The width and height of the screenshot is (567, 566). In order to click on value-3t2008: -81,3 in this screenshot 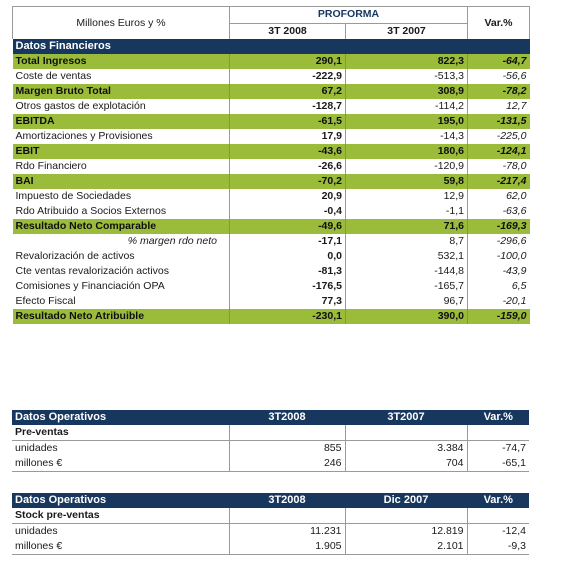, I will do `click(287, 271)`.